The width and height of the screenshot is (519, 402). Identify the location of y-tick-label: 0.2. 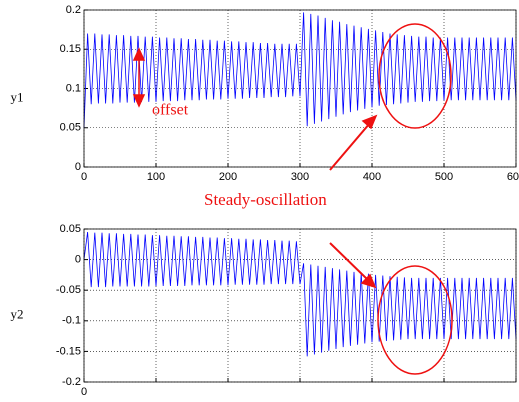
(73, 10).